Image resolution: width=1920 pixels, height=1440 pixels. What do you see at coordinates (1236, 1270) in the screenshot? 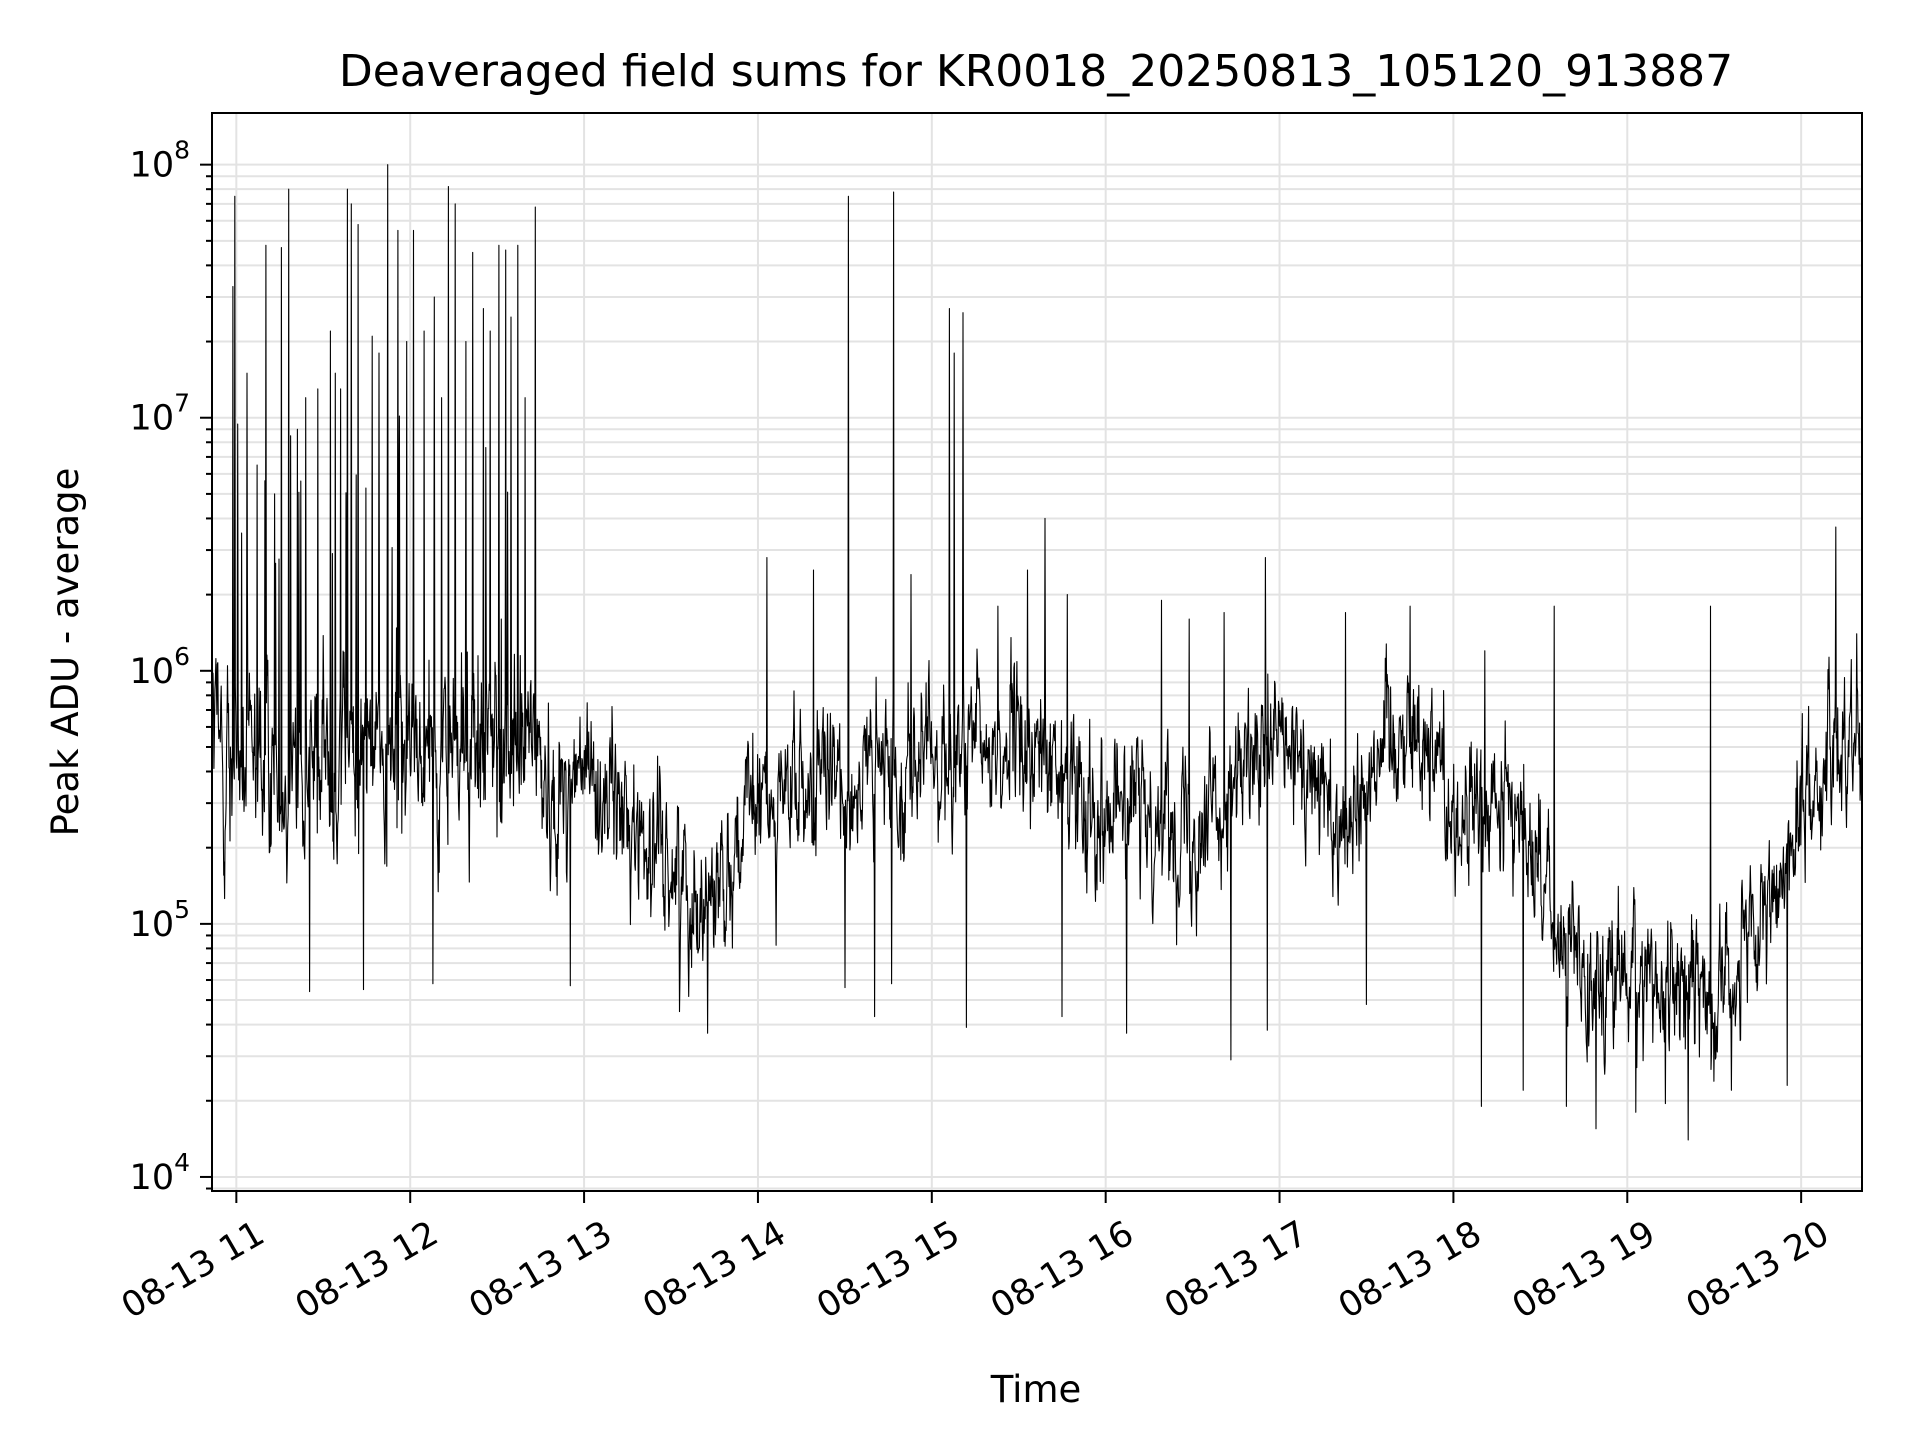
I see `x-tick-label: 08-13 17` at bounding box center [1236, 1270].